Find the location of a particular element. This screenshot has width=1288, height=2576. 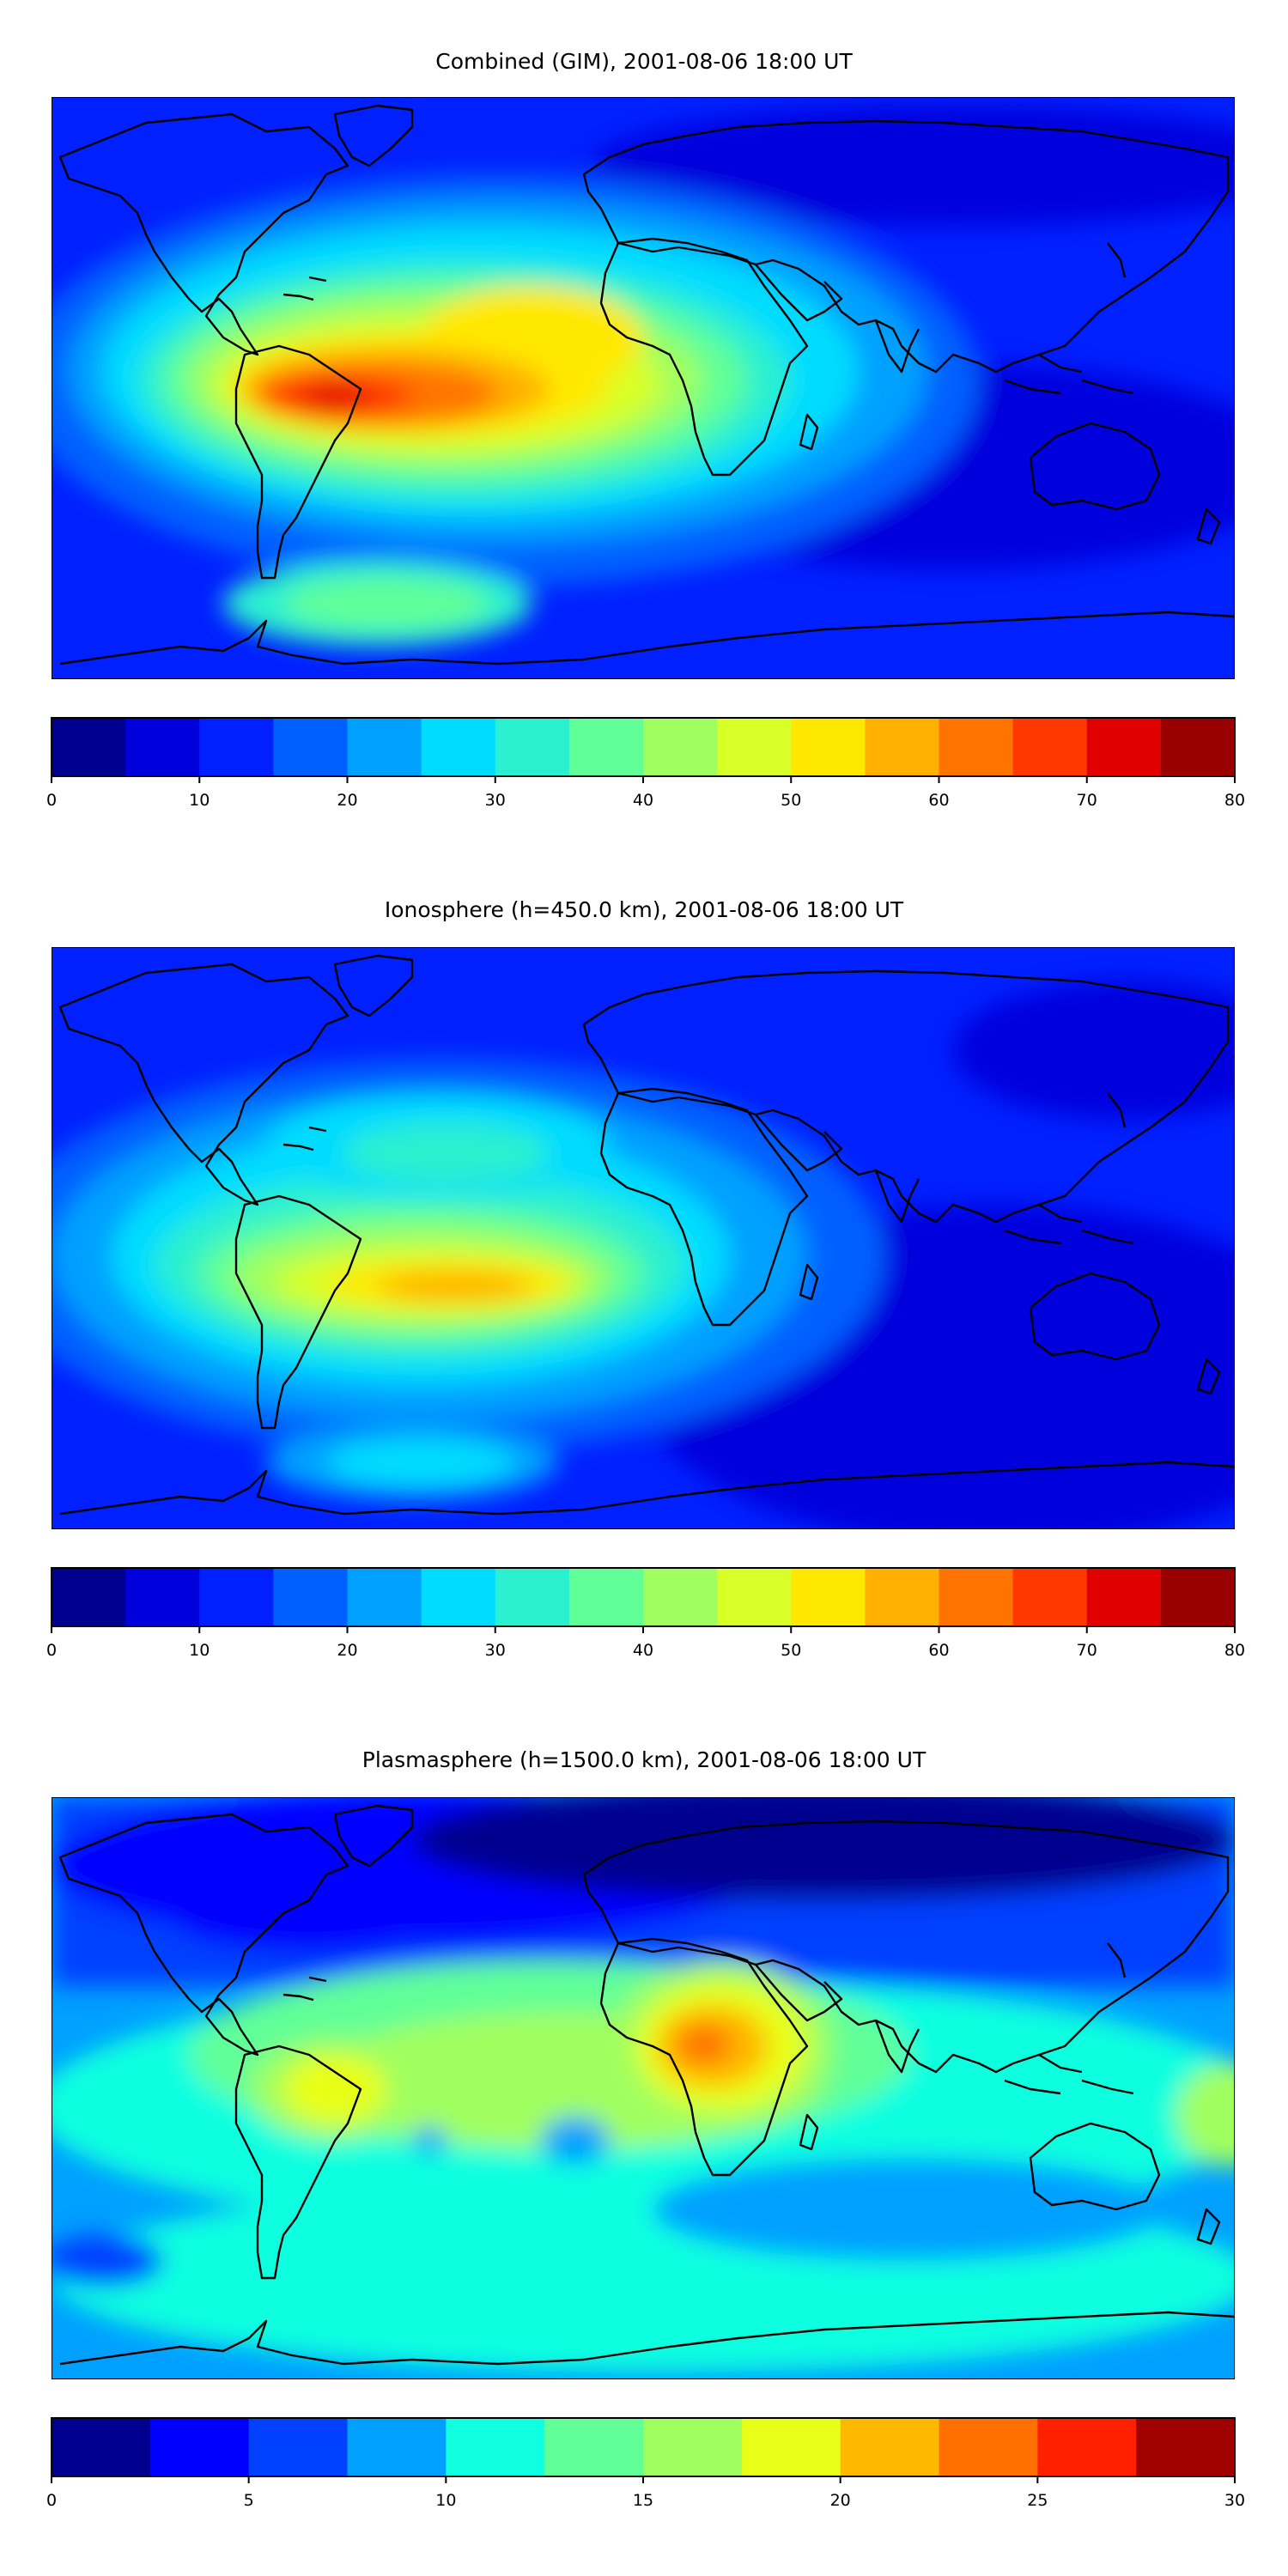

colorbar-tick-label: 5 is located at coordinates (249, 2500).